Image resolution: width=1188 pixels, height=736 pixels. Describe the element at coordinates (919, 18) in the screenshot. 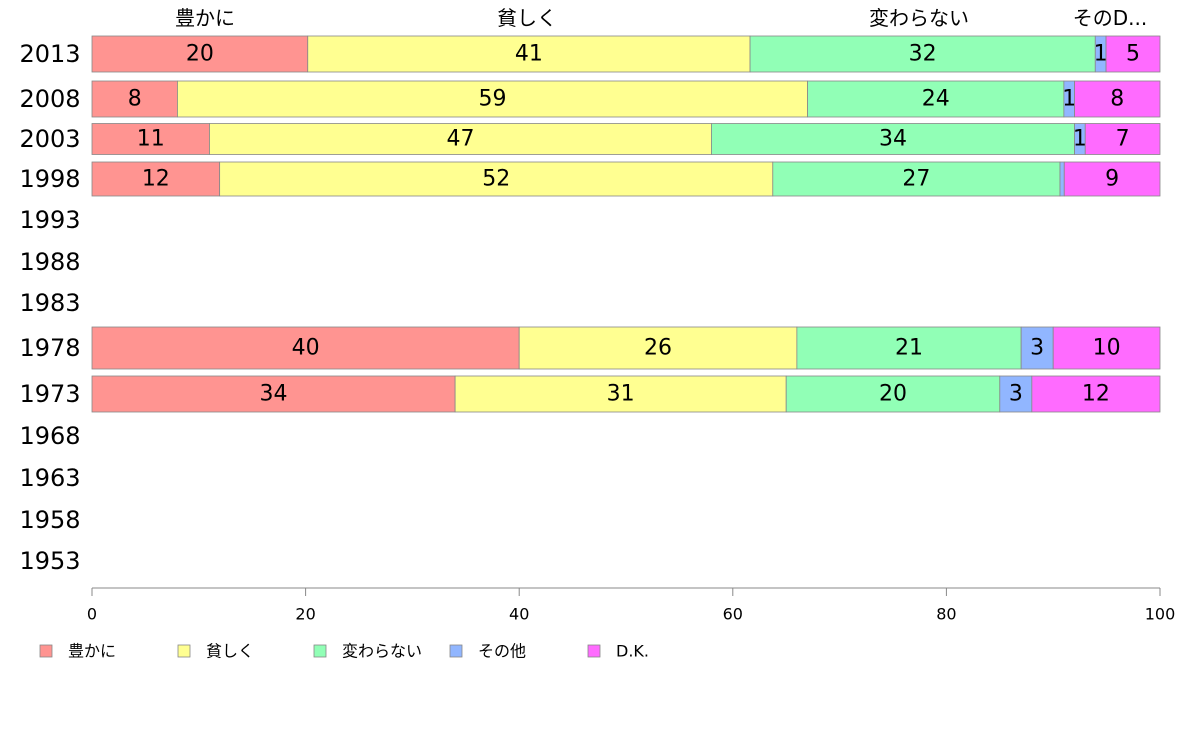

I see `top-series-label-3: 変わらない` at that location.